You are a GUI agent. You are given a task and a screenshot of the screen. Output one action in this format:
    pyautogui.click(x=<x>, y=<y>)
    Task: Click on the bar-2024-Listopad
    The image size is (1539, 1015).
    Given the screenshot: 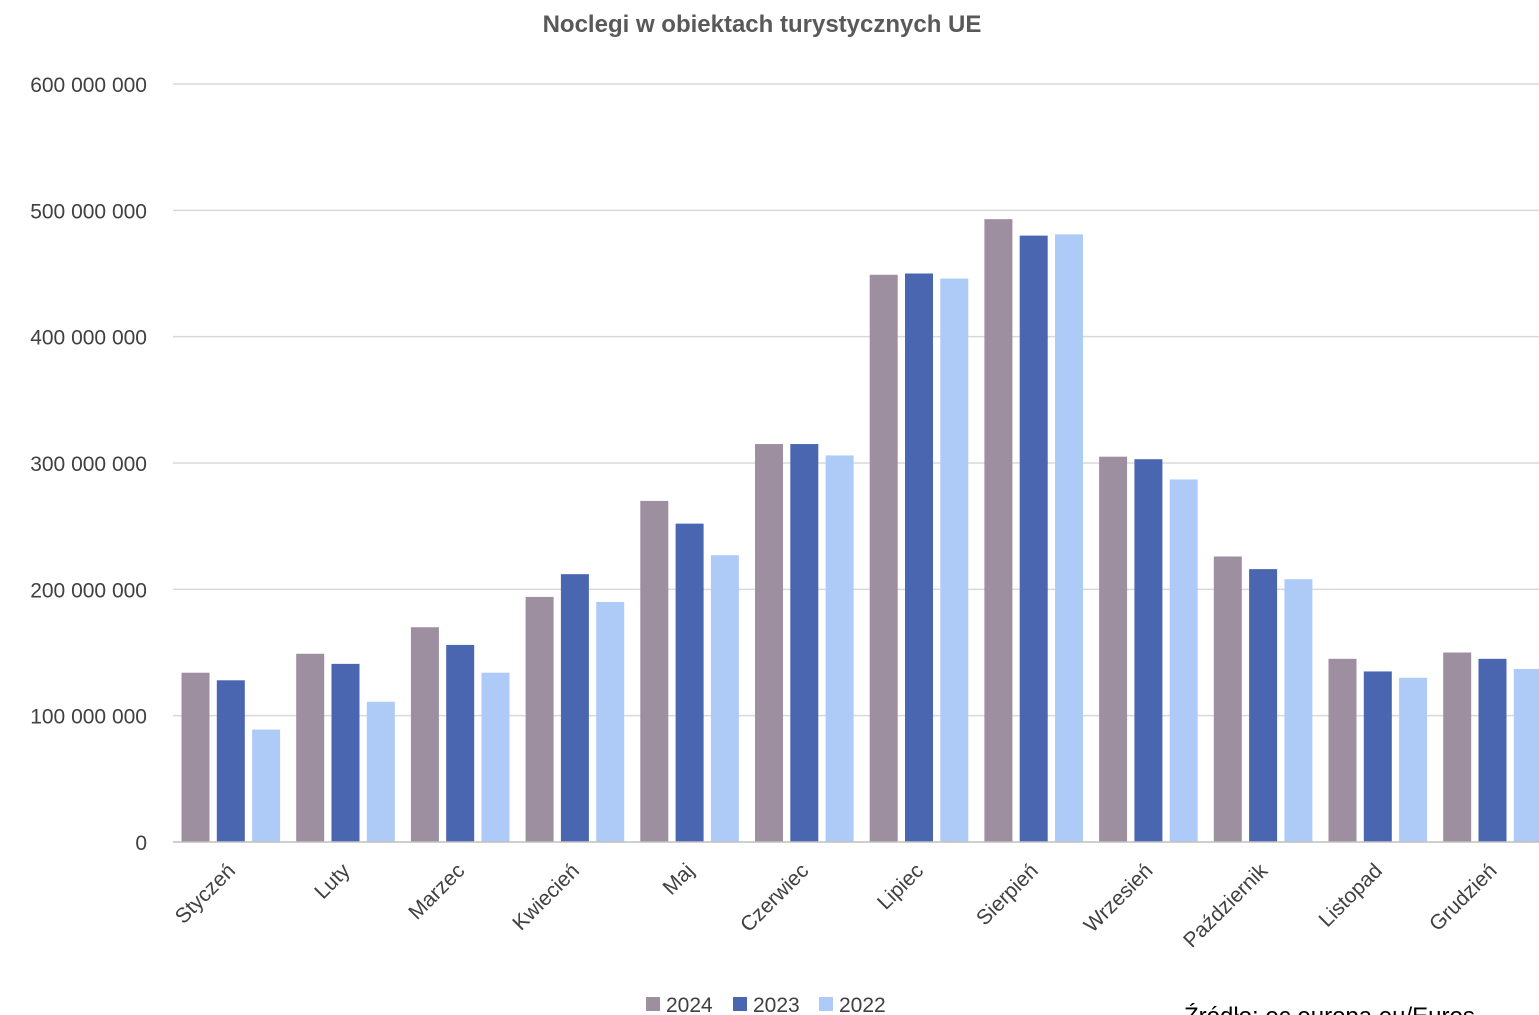 What is the action you would take?
    pyautogui.click(x=1342, y=750)
    